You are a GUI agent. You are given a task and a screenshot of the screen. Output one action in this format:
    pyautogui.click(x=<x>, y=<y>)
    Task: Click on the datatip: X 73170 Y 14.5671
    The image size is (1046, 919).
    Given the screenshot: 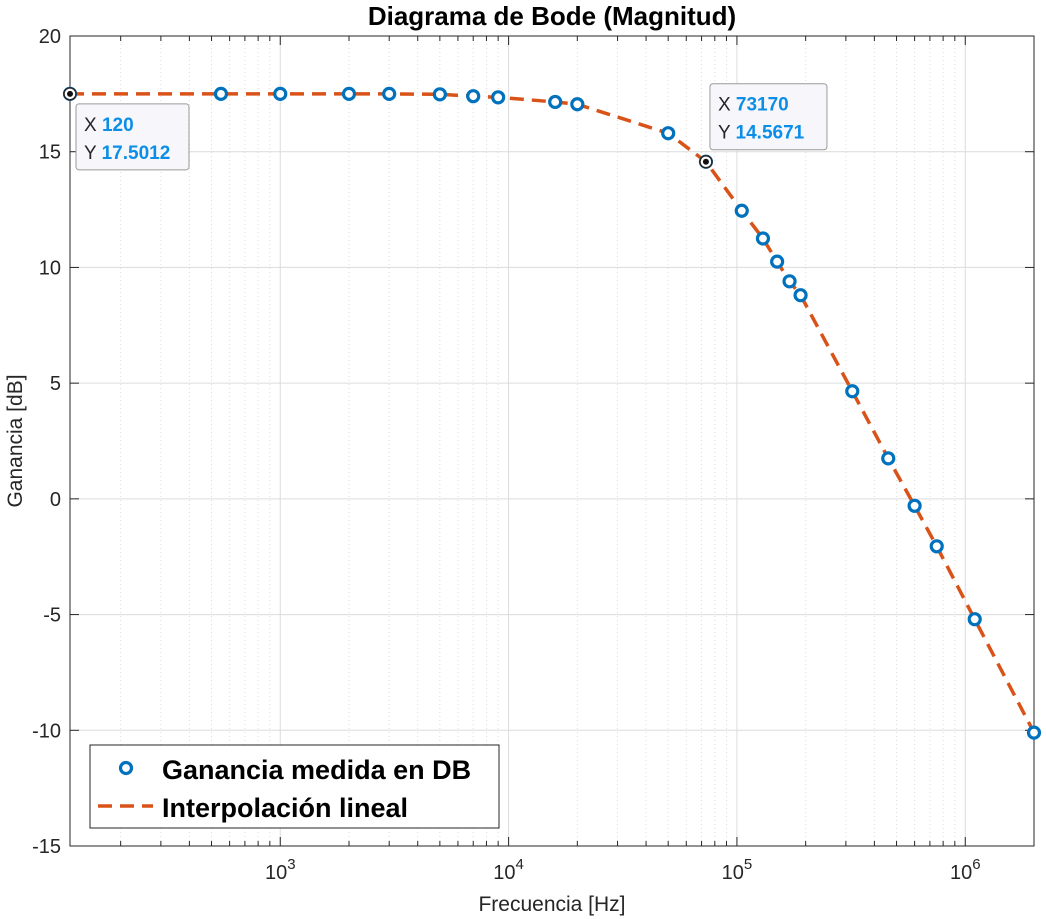 What is the action you would take?
    pyautogui.click(x=768, y=117)
    